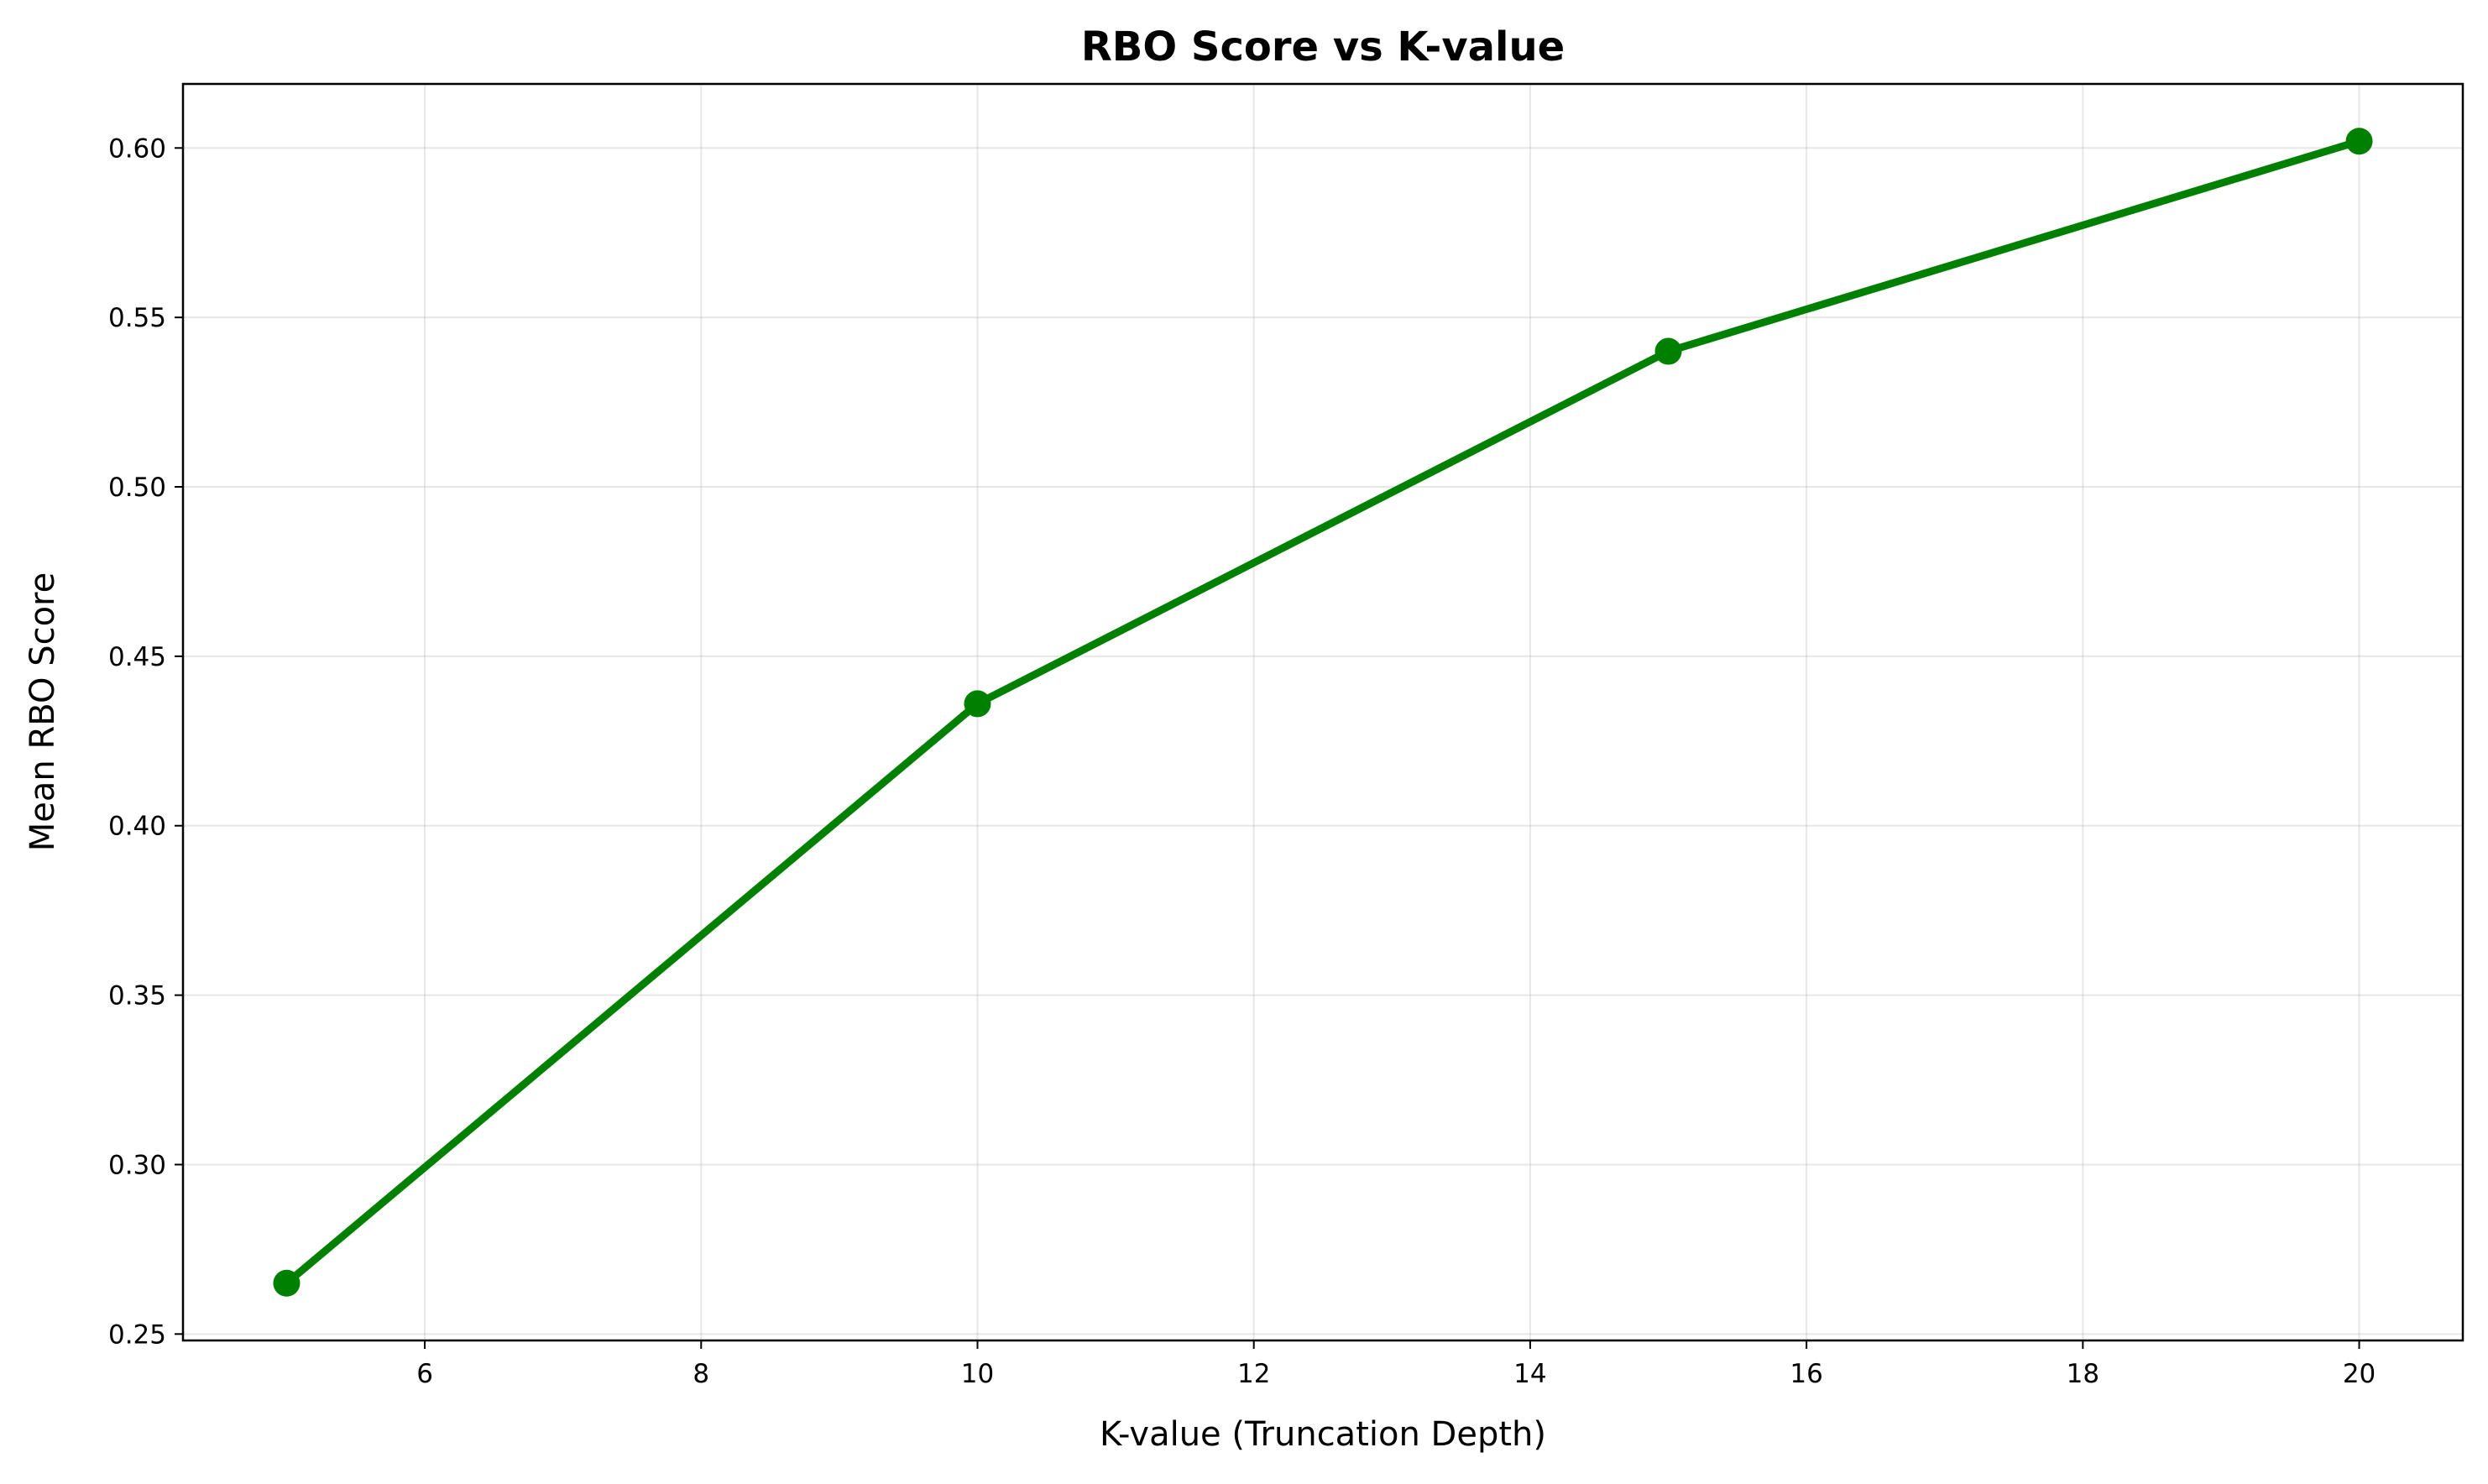 The height and width of the screenshot is (1484, 2488). I want to click on y-tick-label: 0.30, so click(137, 1165).